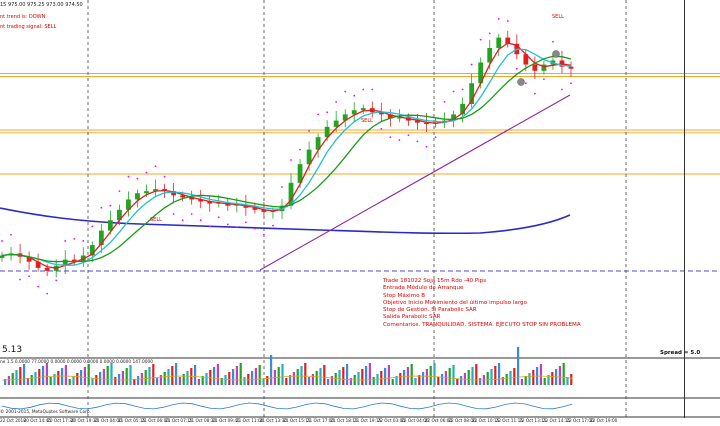 Image resolution: width=720 pixels, height=426 pixels. I want to click on note-line: Salida Parabolic SAR, so click(412, 317).